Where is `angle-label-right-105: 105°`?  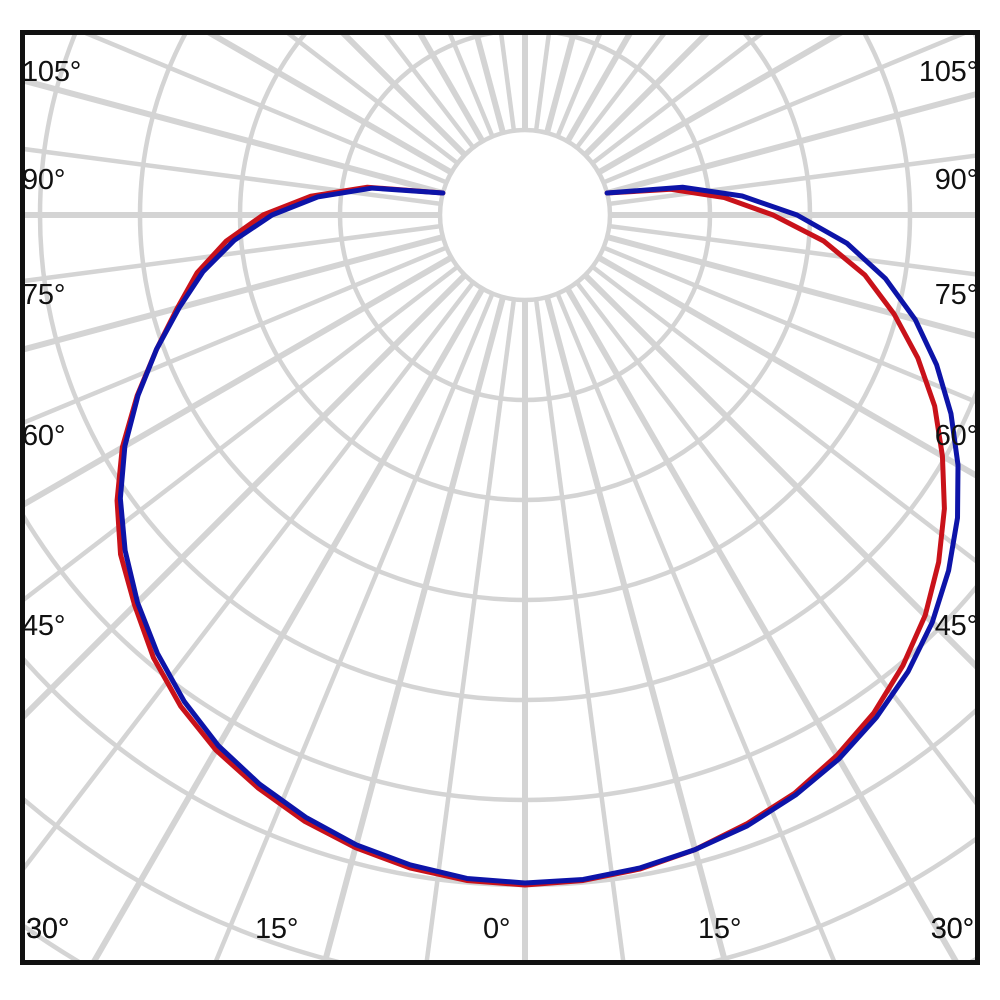 angle-label-right-105: 105° is located at coordinates (948, 72).